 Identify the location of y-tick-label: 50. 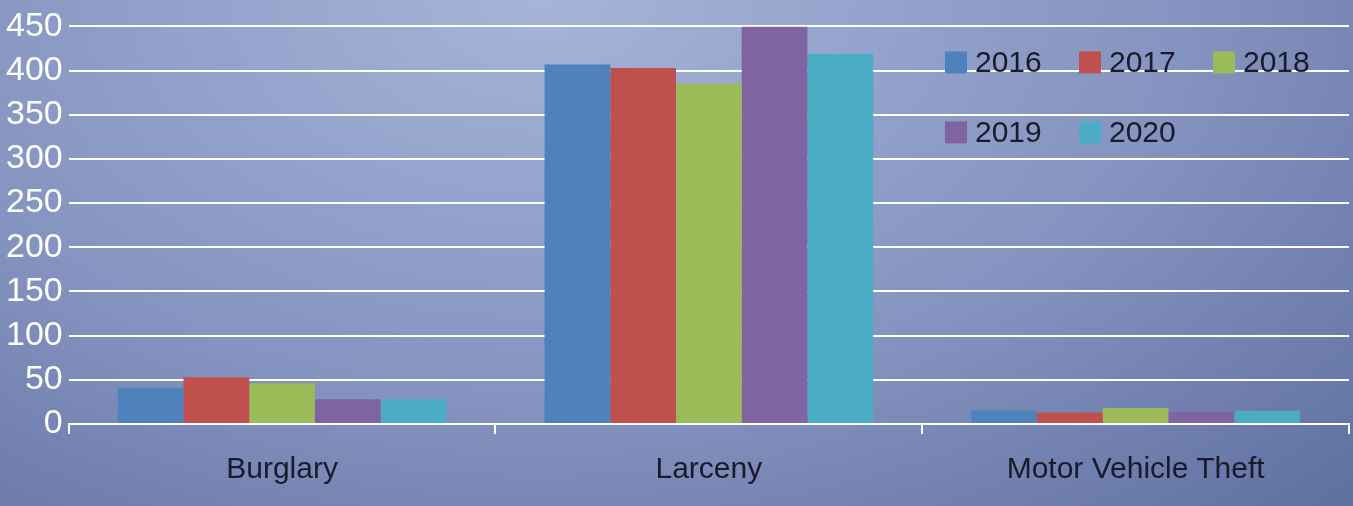
(43, 377).